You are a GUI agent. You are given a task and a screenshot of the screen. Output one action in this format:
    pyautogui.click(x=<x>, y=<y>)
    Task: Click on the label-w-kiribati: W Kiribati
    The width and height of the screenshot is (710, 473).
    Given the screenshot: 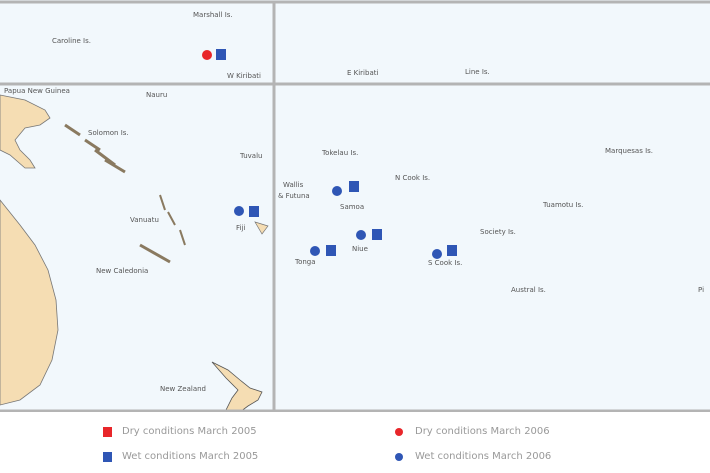 What is the action you would take?
    pyautogui.click(x=244, y=76)
    